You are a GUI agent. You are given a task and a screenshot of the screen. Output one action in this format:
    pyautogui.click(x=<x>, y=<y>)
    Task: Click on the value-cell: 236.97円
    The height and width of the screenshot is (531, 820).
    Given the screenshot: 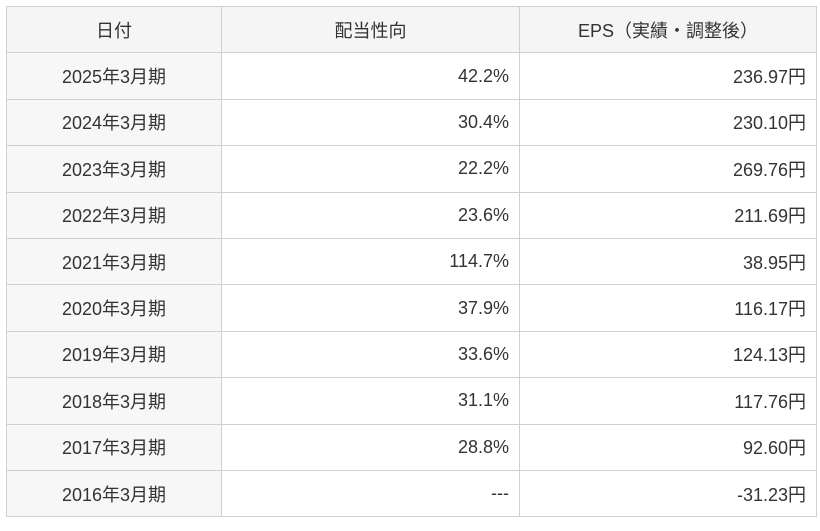 What is the action you would take?
    pyautogui.click(x=668, y=76)
    